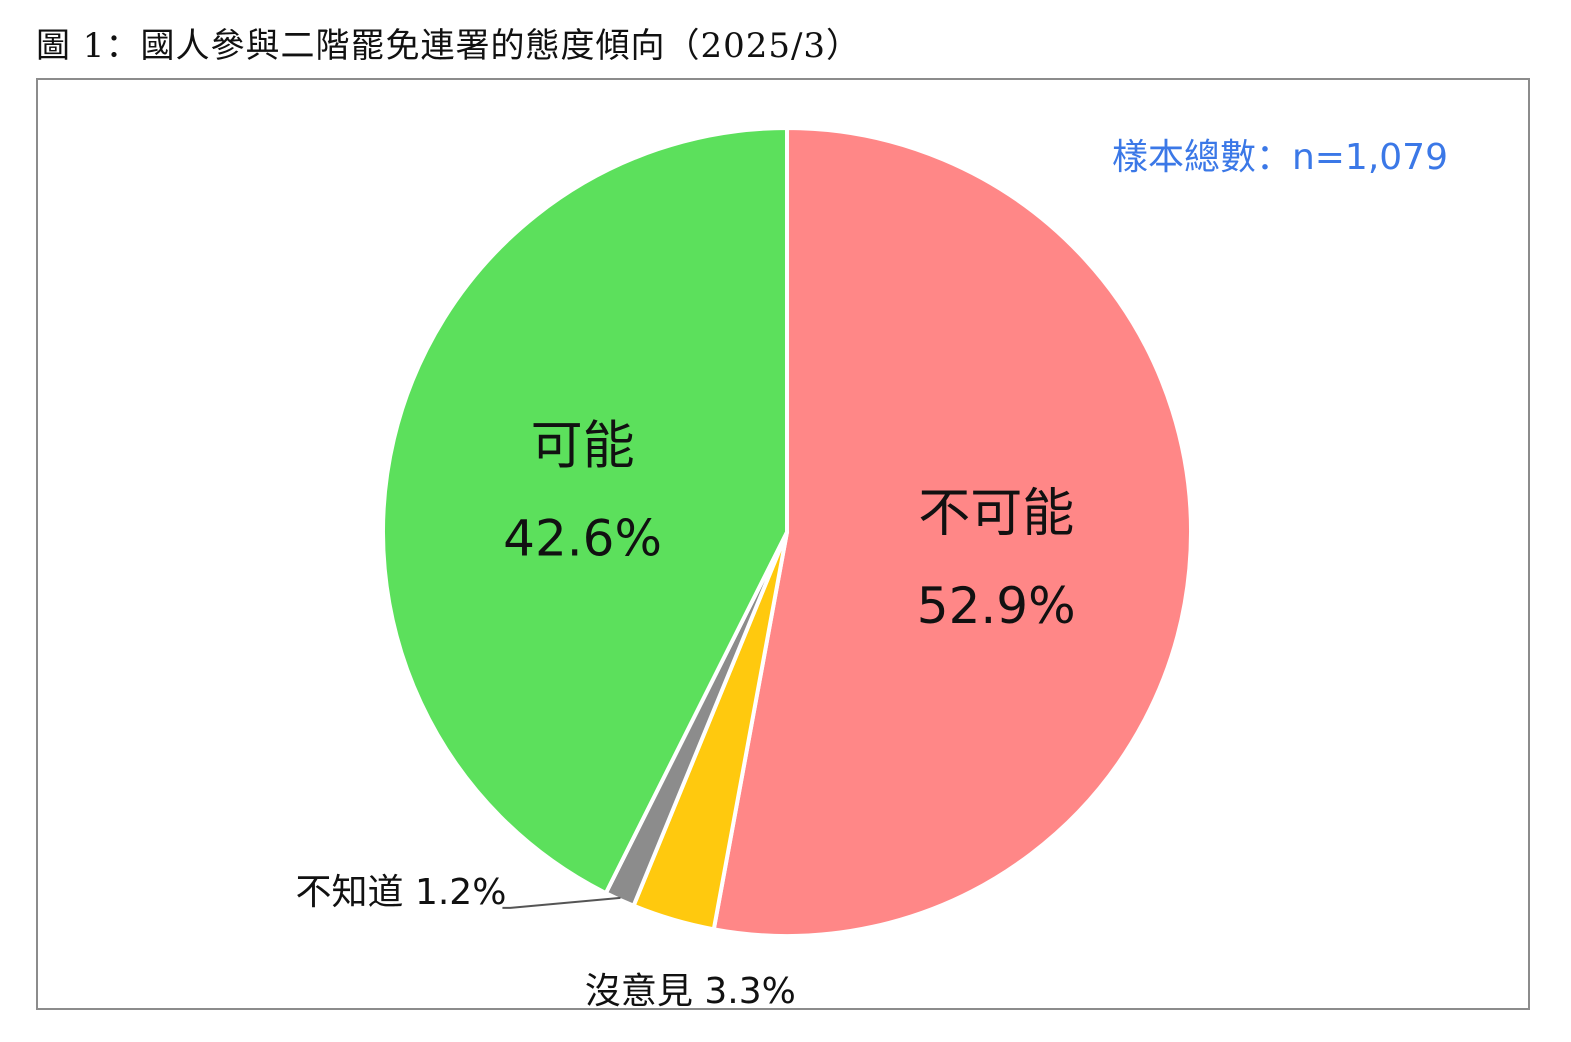  What do you see at coordinates (690, 991) in the screenshot?
I see `slice-outside-label-2: 沒意見 3.3%` at bounding box center [690, 991].